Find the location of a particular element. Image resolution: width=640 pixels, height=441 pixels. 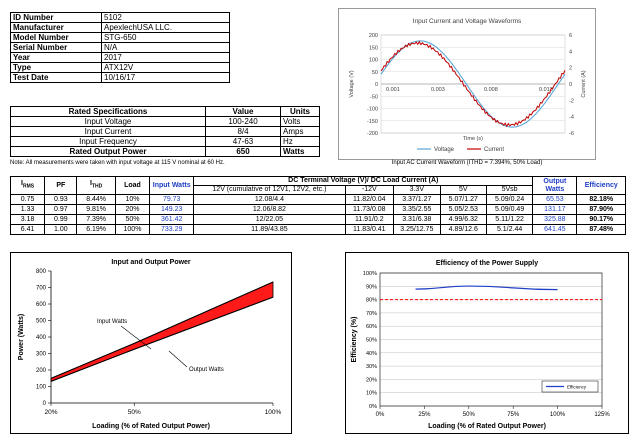

legend-voltage-label: Voltage is located at coordinates (444, 150).